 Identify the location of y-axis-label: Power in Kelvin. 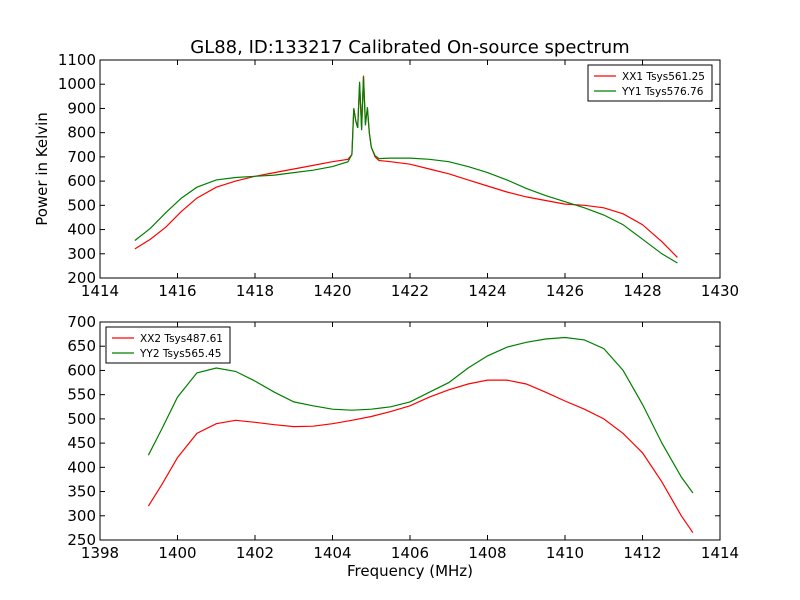
(42, 169).